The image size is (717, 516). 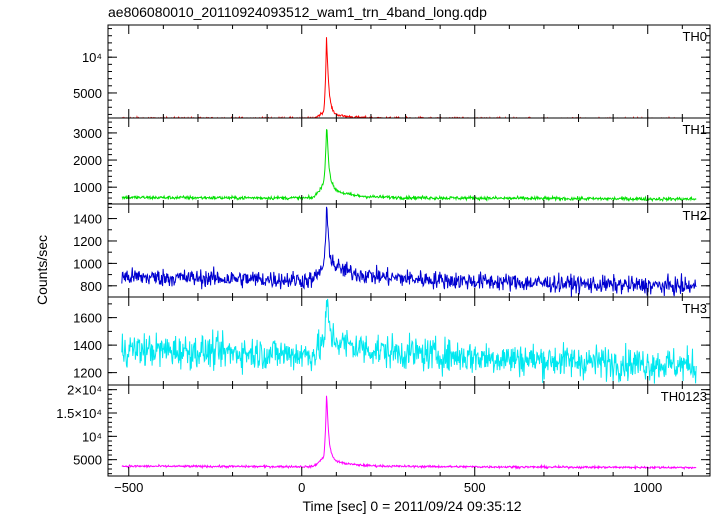 I want to click on y-axis-label: Counts/sec, so click(x=42, y=270).